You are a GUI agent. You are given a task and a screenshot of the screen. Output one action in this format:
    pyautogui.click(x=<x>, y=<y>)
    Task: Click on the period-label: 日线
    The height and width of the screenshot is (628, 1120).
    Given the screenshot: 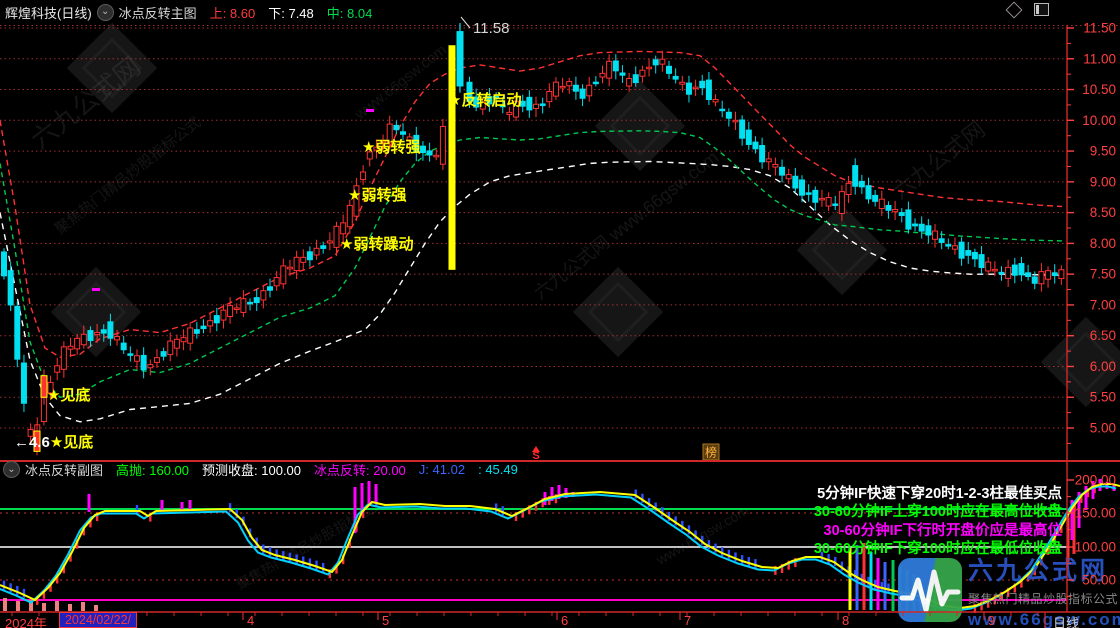 What is the action you would take?
    pyautogui.click(x=1066, y=622)
    